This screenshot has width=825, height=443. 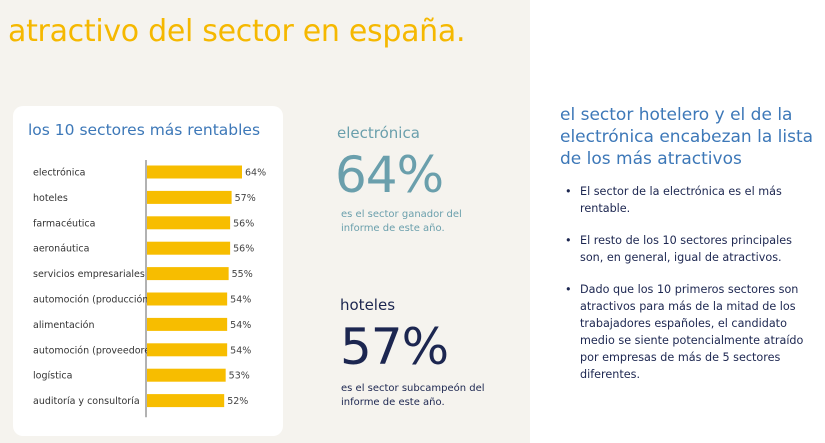 I want to click on stat-1-name: electrónica, so click(x=378, y=133).